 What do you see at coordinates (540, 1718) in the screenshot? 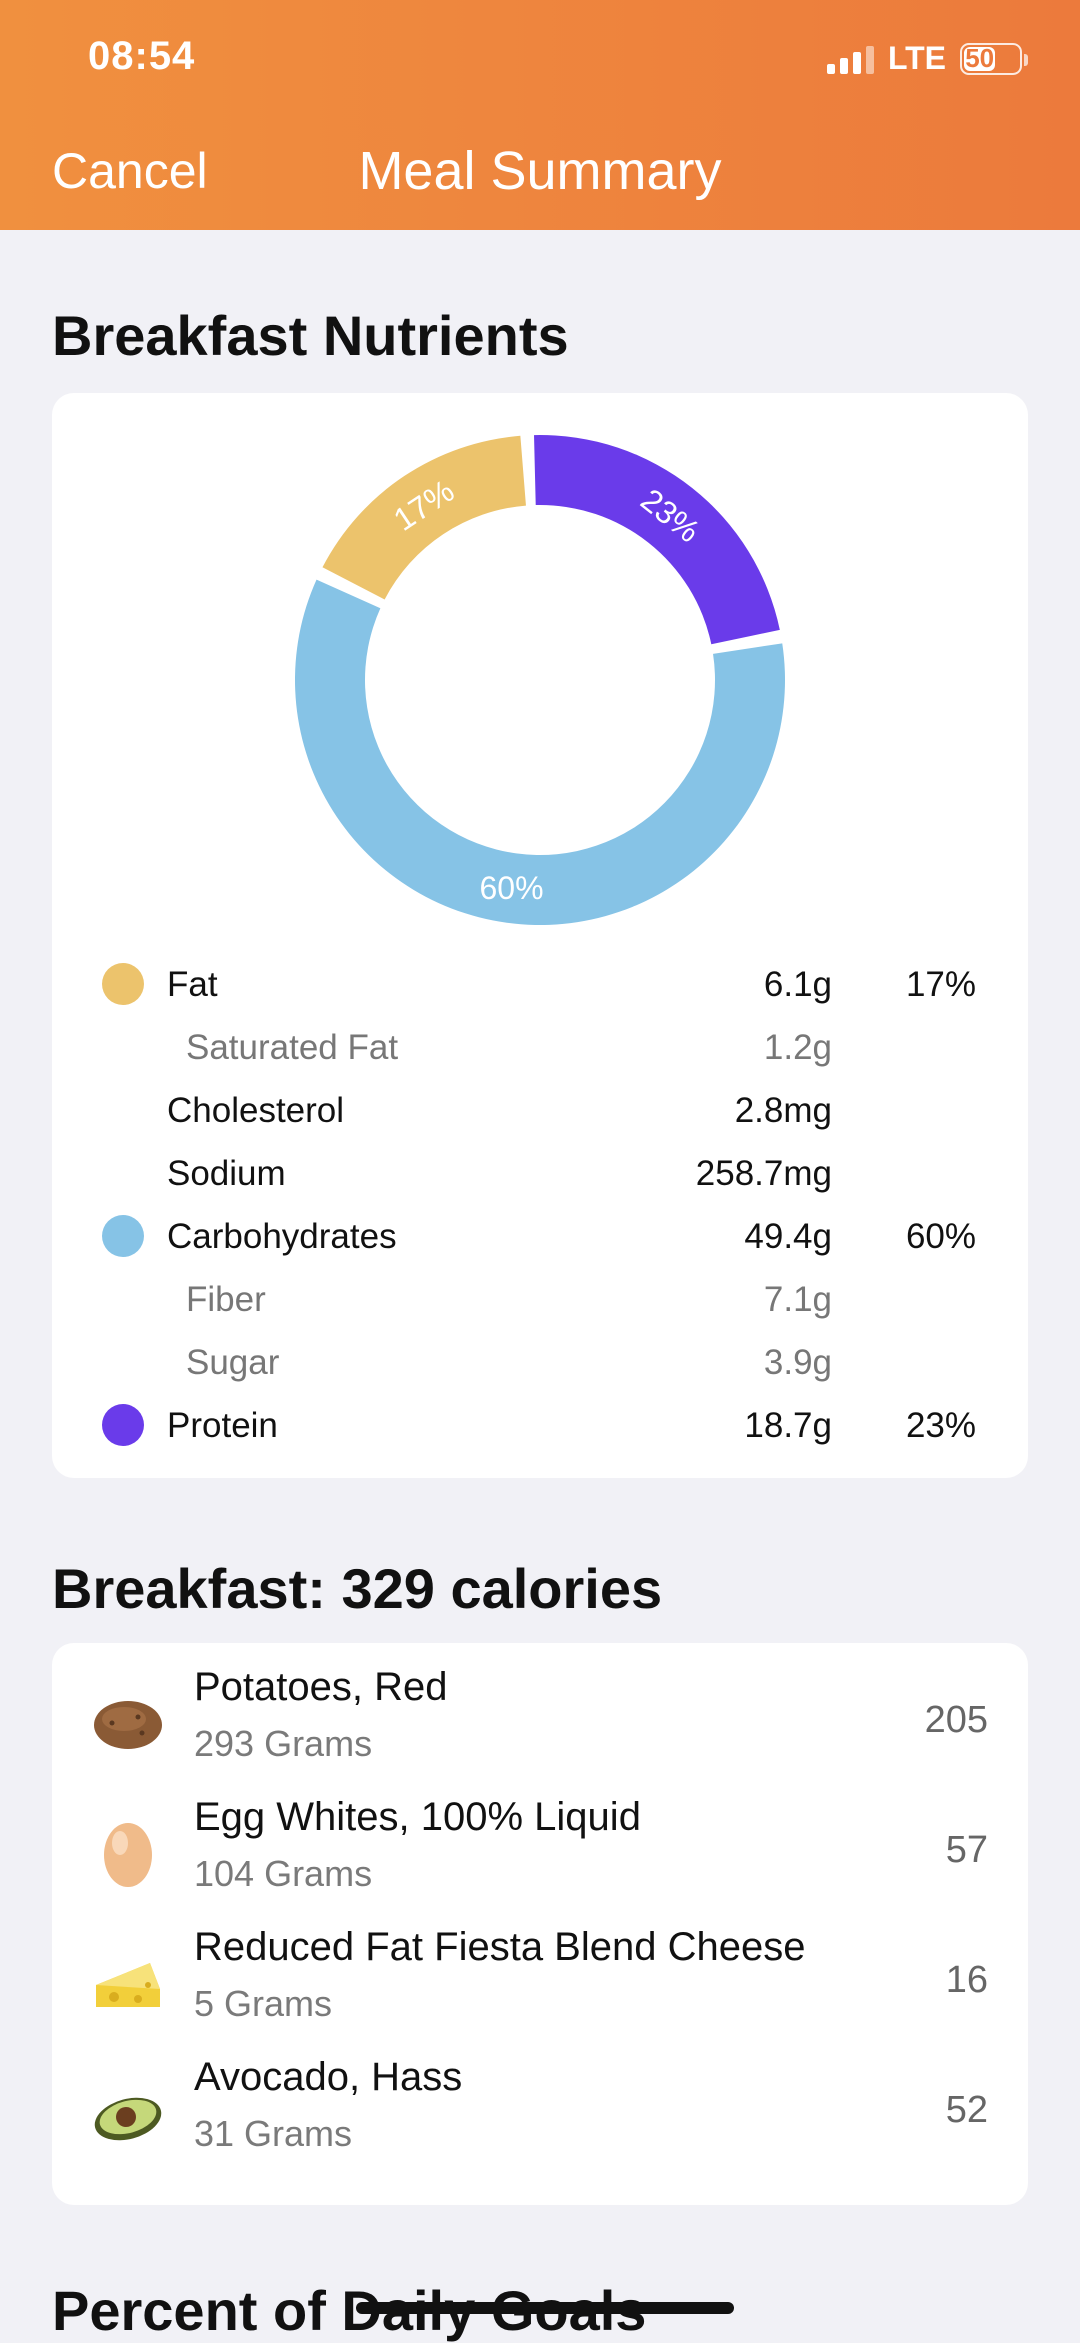
I see `food-row: Potatoes, Red 293 Grams 205` at bounding box center [540, 1718].